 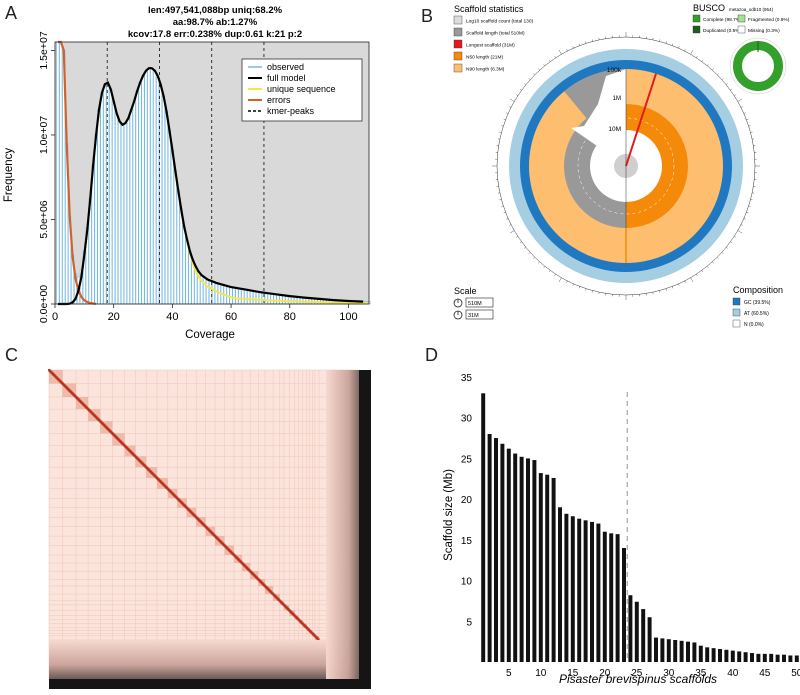 I want to click on d-x-tick-label: 15, so click(x=573, y=673).